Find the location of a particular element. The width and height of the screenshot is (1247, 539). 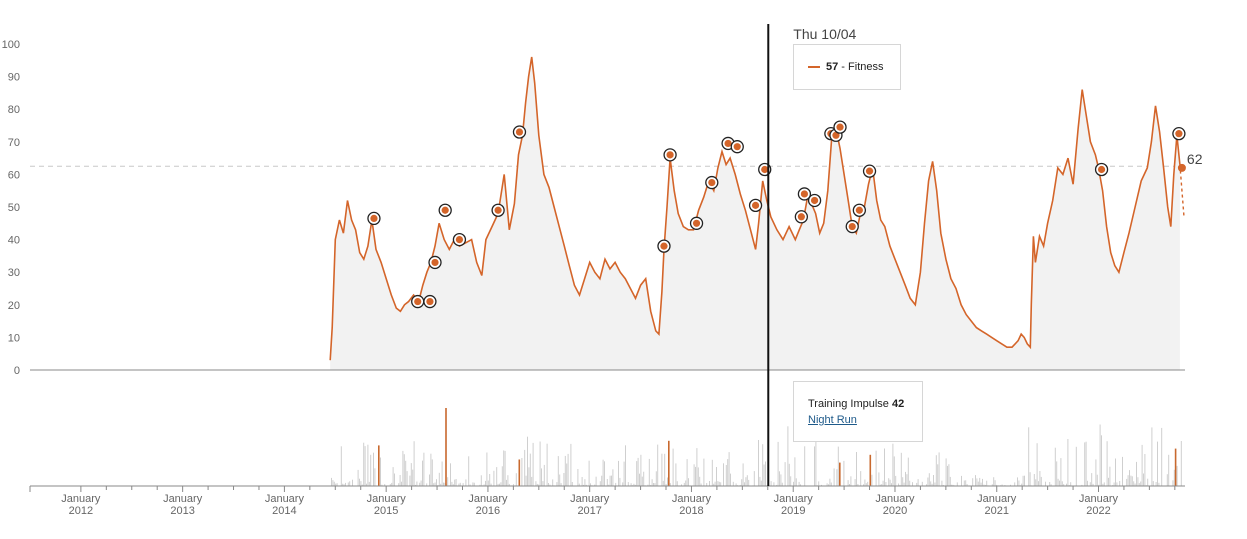

y-tick-label: 50 is located at coordinates (14, 208).